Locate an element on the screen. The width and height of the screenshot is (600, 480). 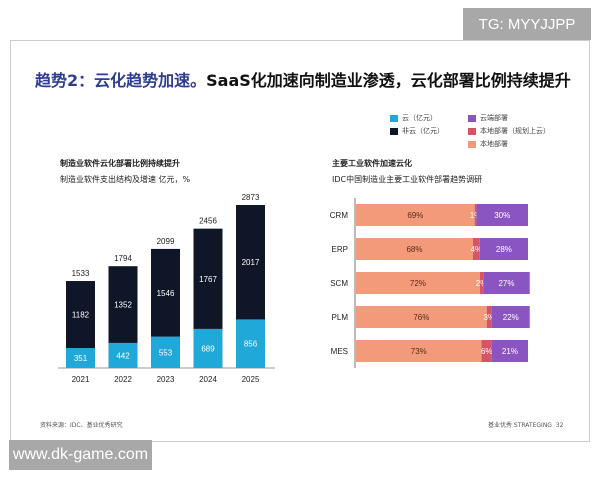
data-label: 856 is located at coordinates (251, 344).